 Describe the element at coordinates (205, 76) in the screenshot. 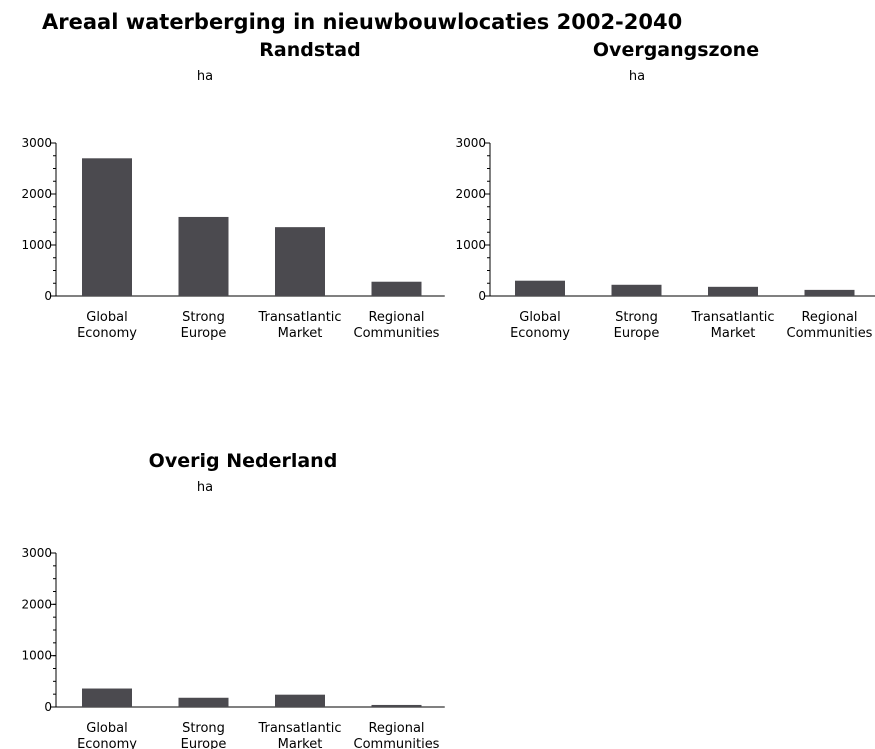

I see `unit-label-randstad: ha` at that location.